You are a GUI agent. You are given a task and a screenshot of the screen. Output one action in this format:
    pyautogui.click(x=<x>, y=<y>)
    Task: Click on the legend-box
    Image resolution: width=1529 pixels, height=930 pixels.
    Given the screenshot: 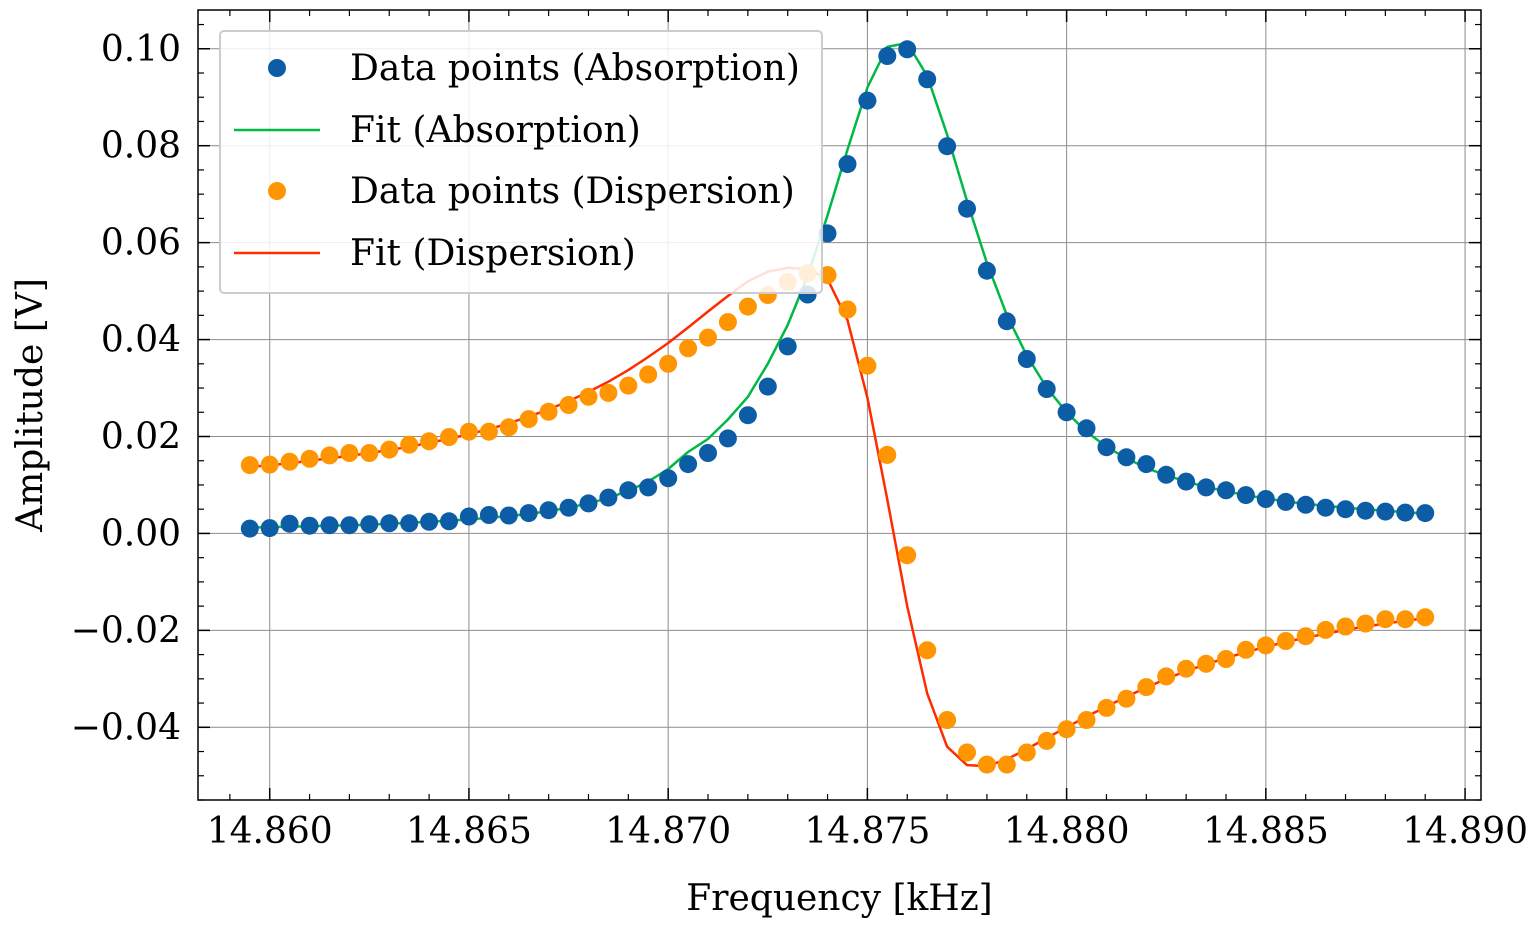 What is the action you would take?
    pyautogui.click(x=521, y=162)
    